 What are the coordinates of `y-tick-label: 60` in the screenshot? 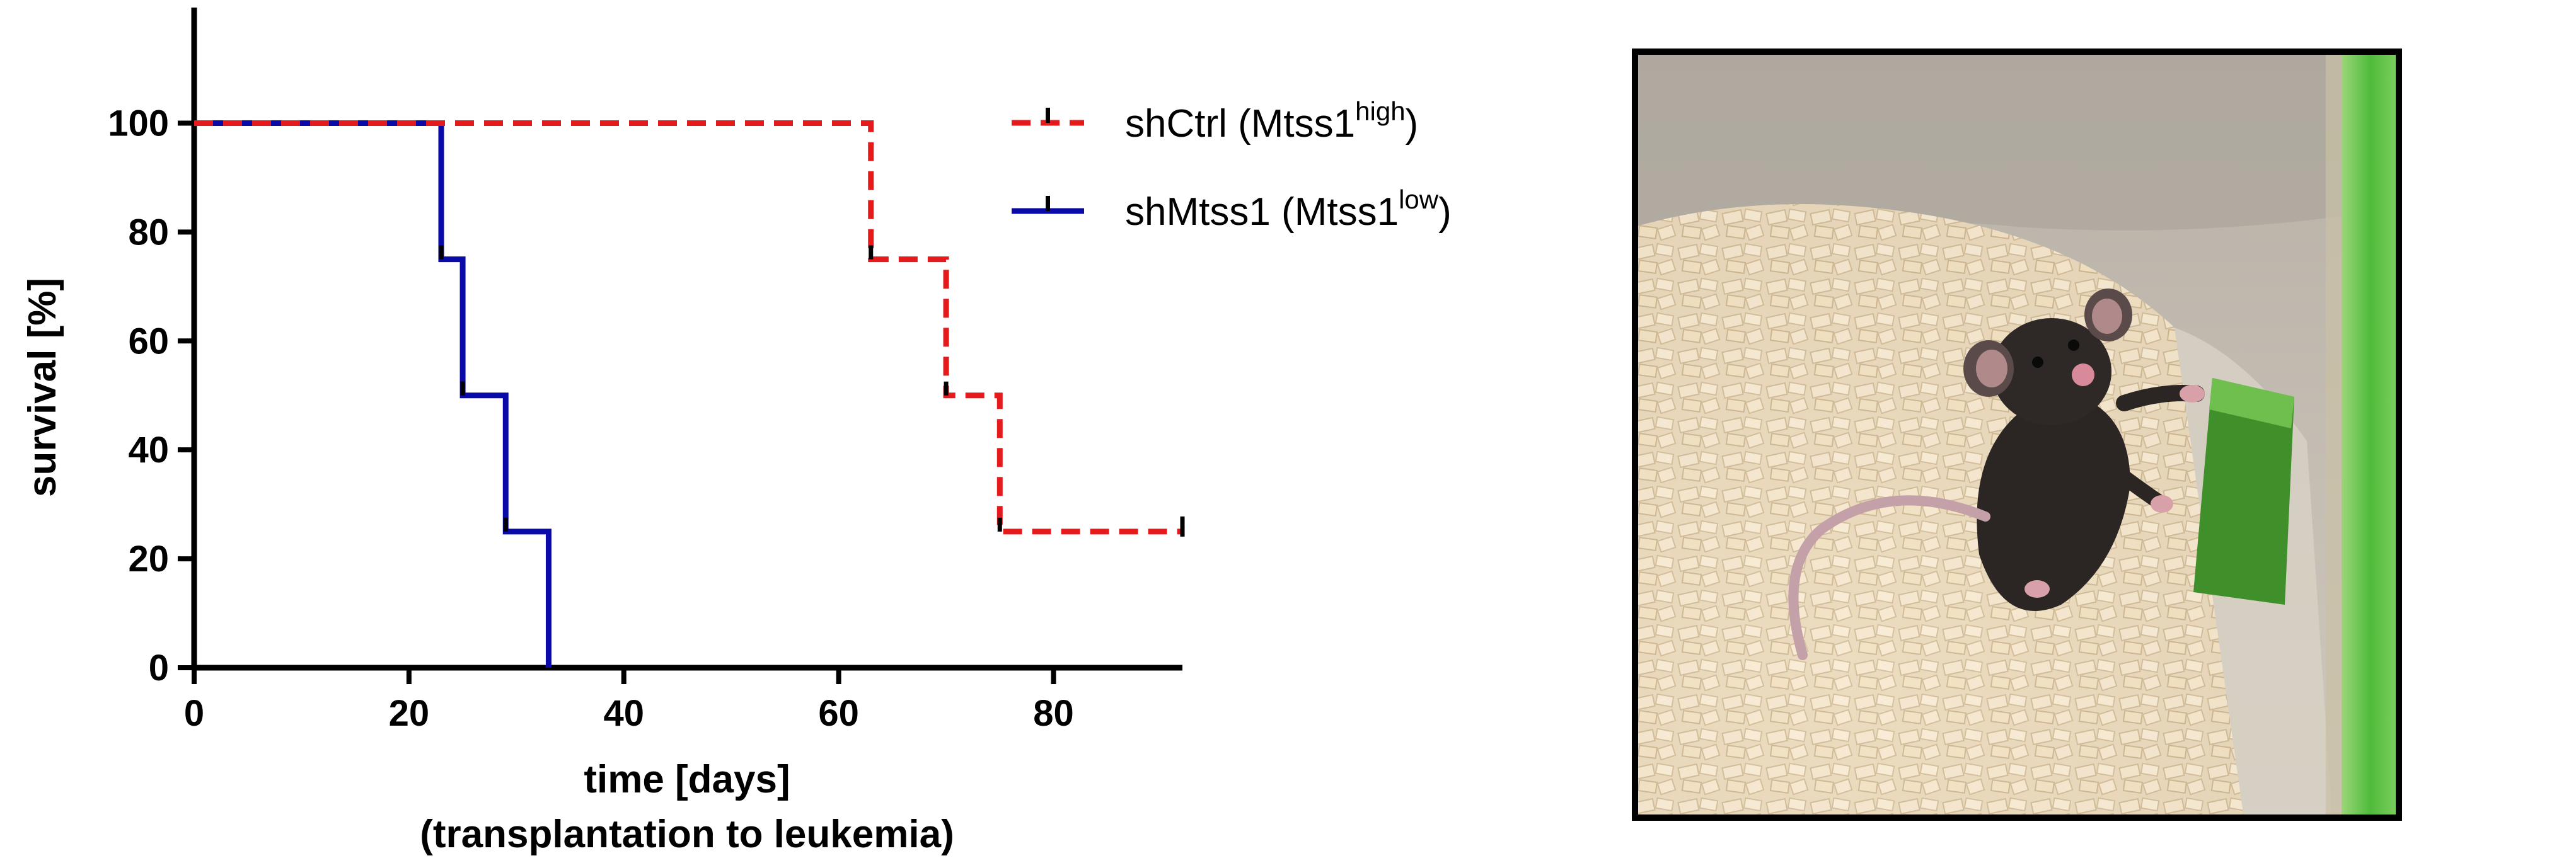 It's located at (148, 341).